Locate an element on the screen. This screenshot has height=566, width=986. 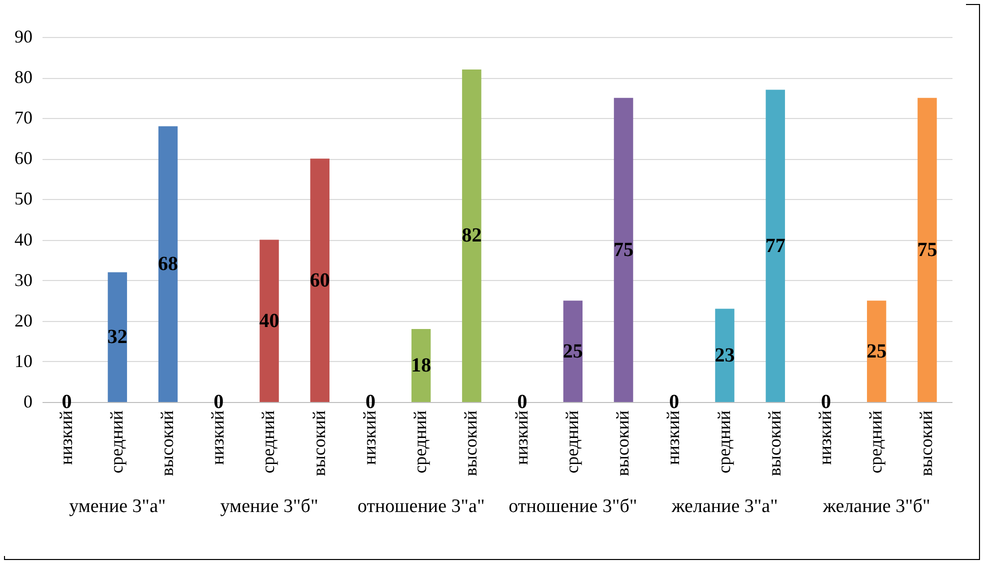
data-label: 32 is located at coordinates (117, 337).